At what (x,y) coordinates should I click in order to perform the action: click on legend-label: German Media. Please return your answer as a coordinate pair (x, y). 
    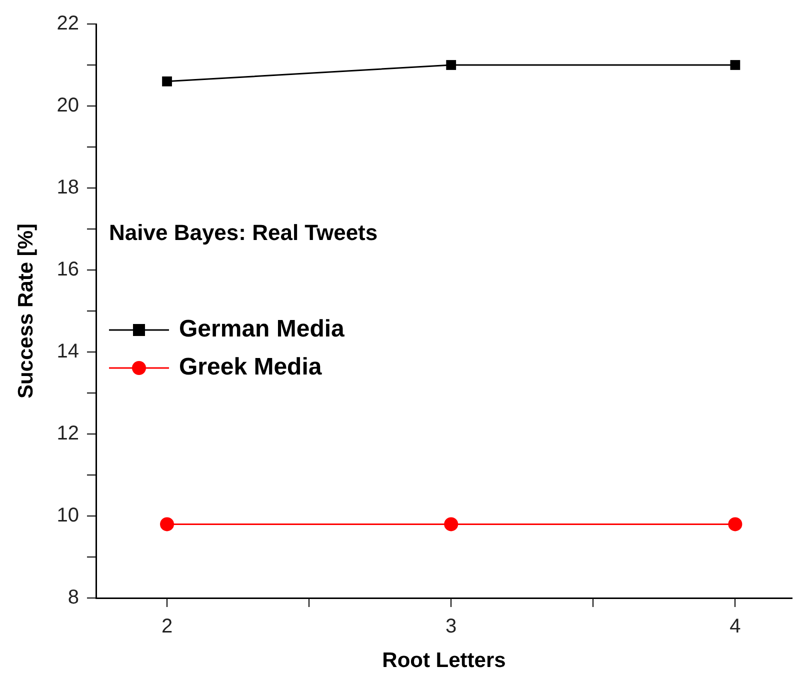
    Looking at the image, I should click on (262, 329).